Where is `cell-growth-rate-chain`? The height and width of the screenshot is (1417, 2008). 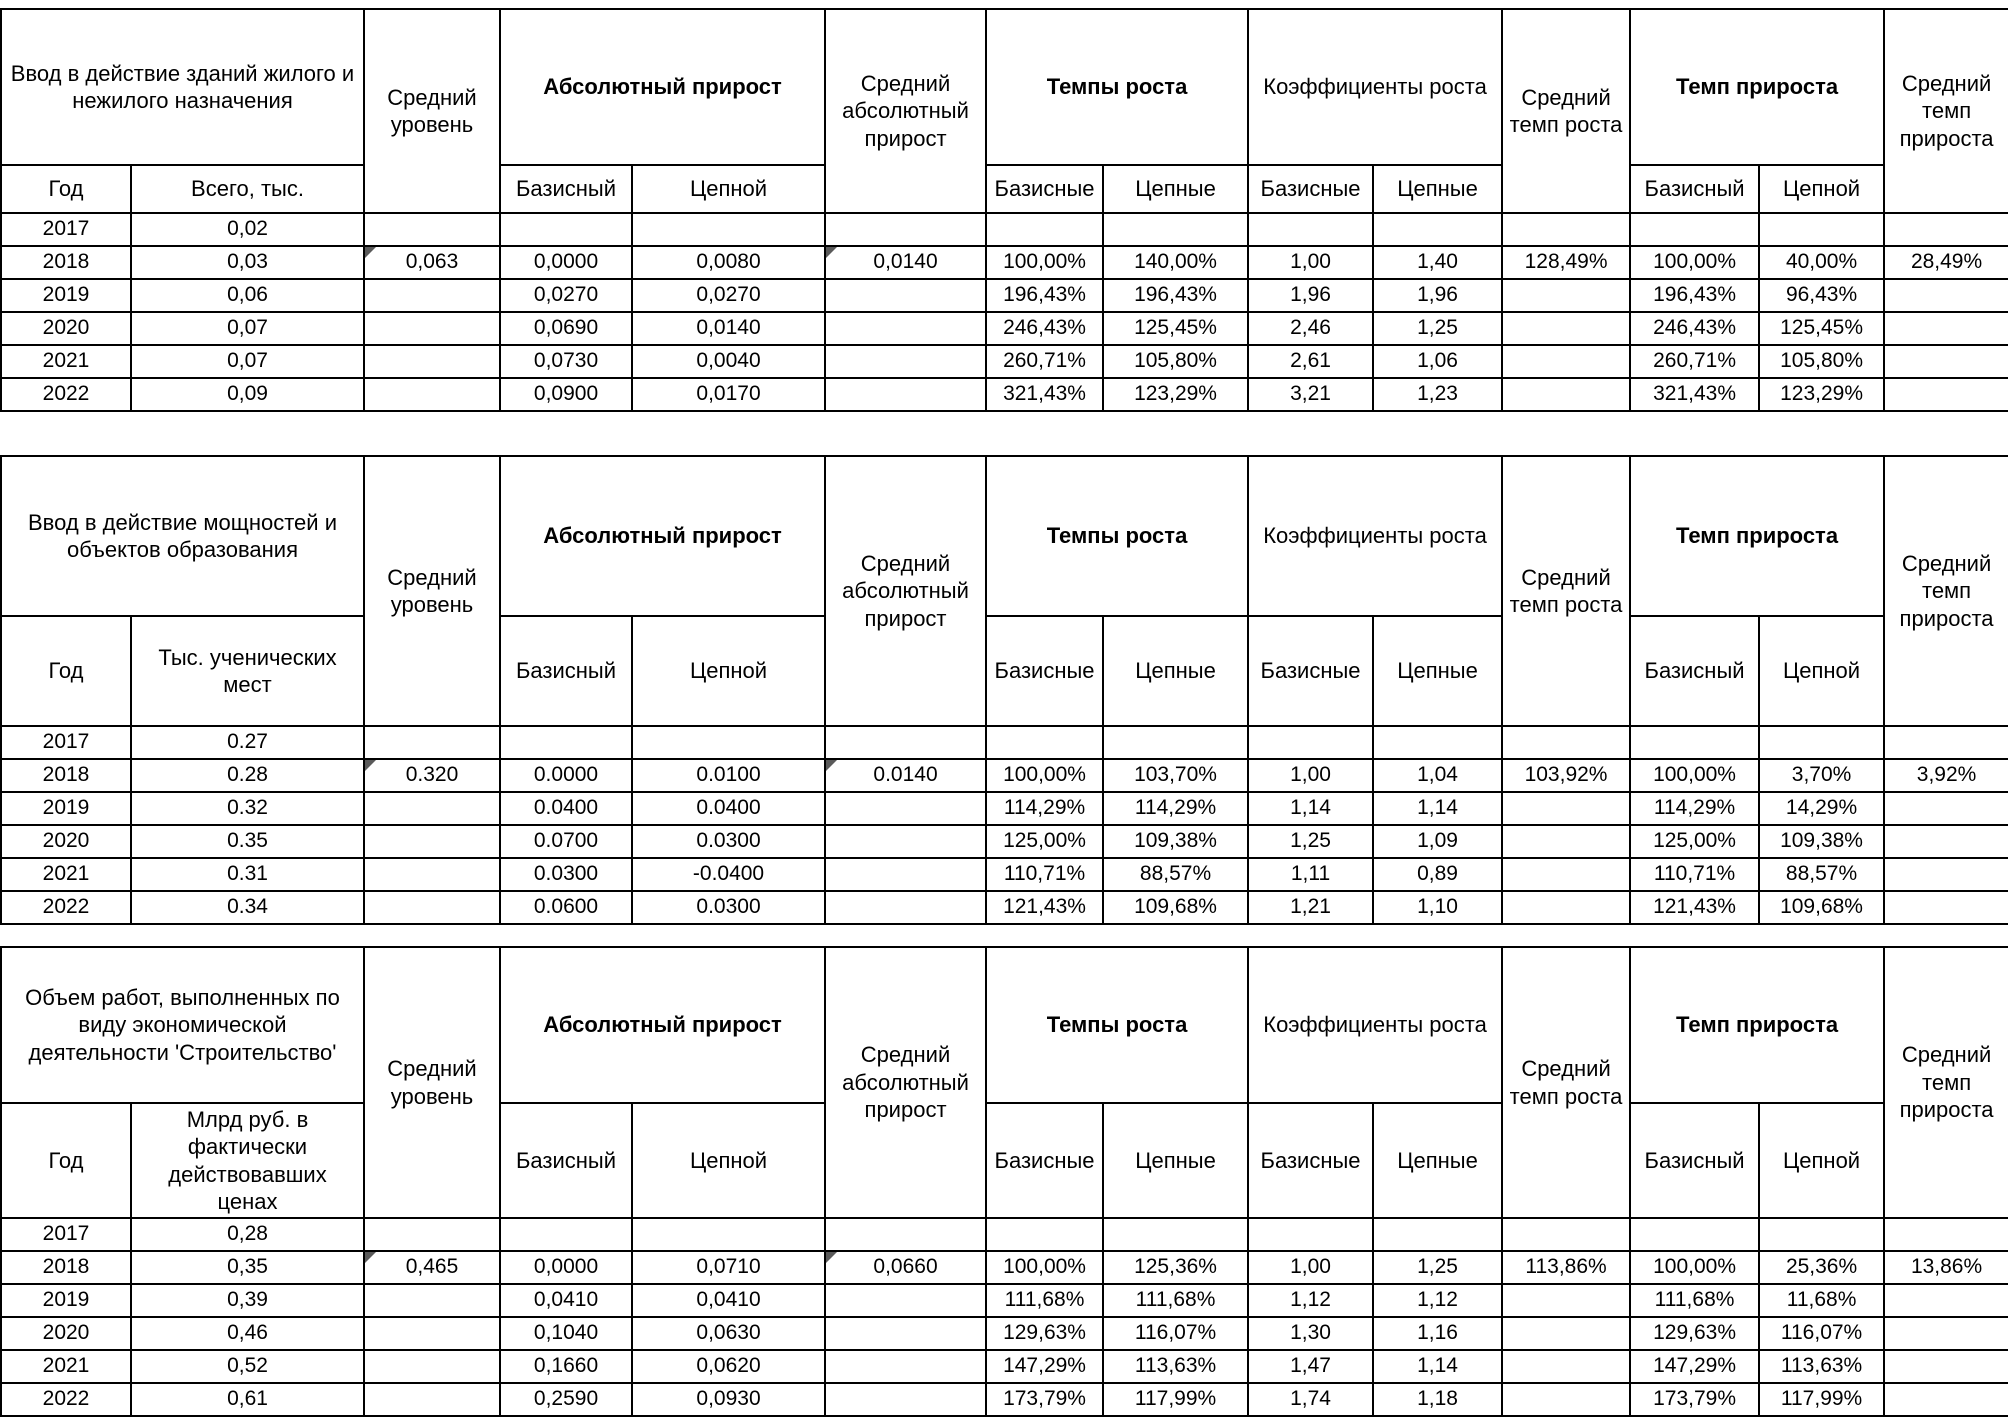 cell-growth-rate-chain is located at coordinates (1176, 1234).